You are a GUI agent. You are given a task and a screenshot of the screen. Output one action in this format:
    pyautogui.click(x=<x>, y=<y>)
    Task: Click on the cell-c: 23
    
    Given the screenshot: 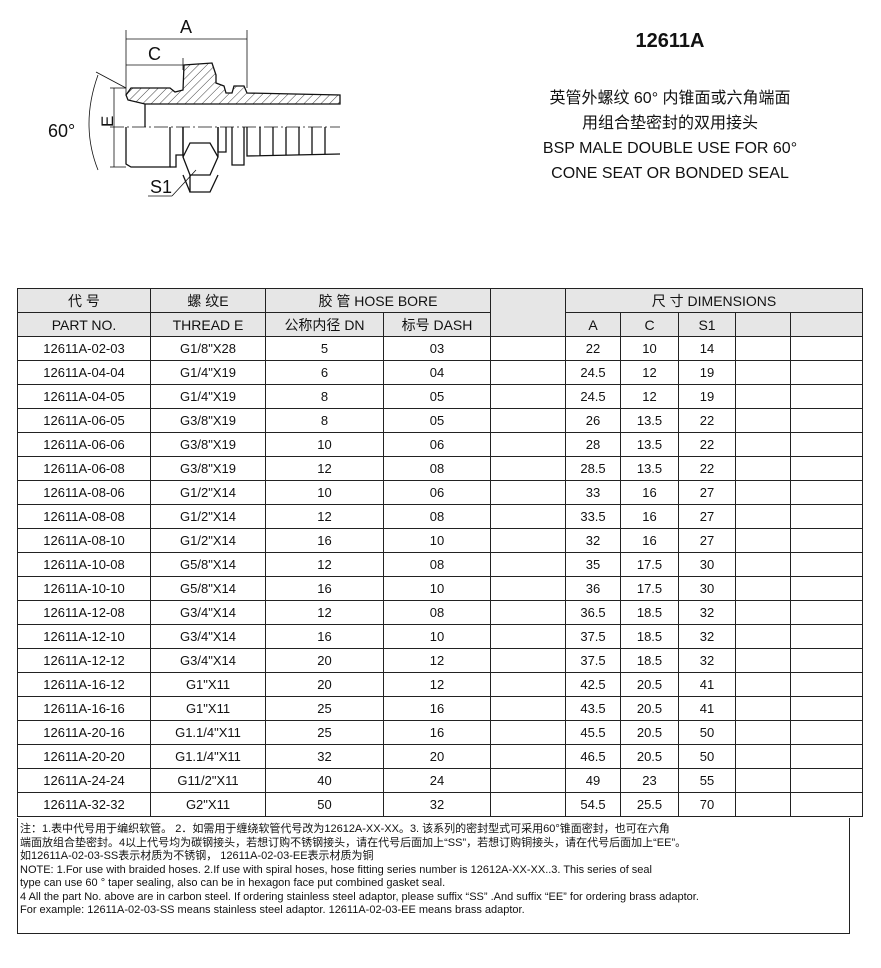 What is the action you would take?
    pyautogui.click(x=649, y=780)
    